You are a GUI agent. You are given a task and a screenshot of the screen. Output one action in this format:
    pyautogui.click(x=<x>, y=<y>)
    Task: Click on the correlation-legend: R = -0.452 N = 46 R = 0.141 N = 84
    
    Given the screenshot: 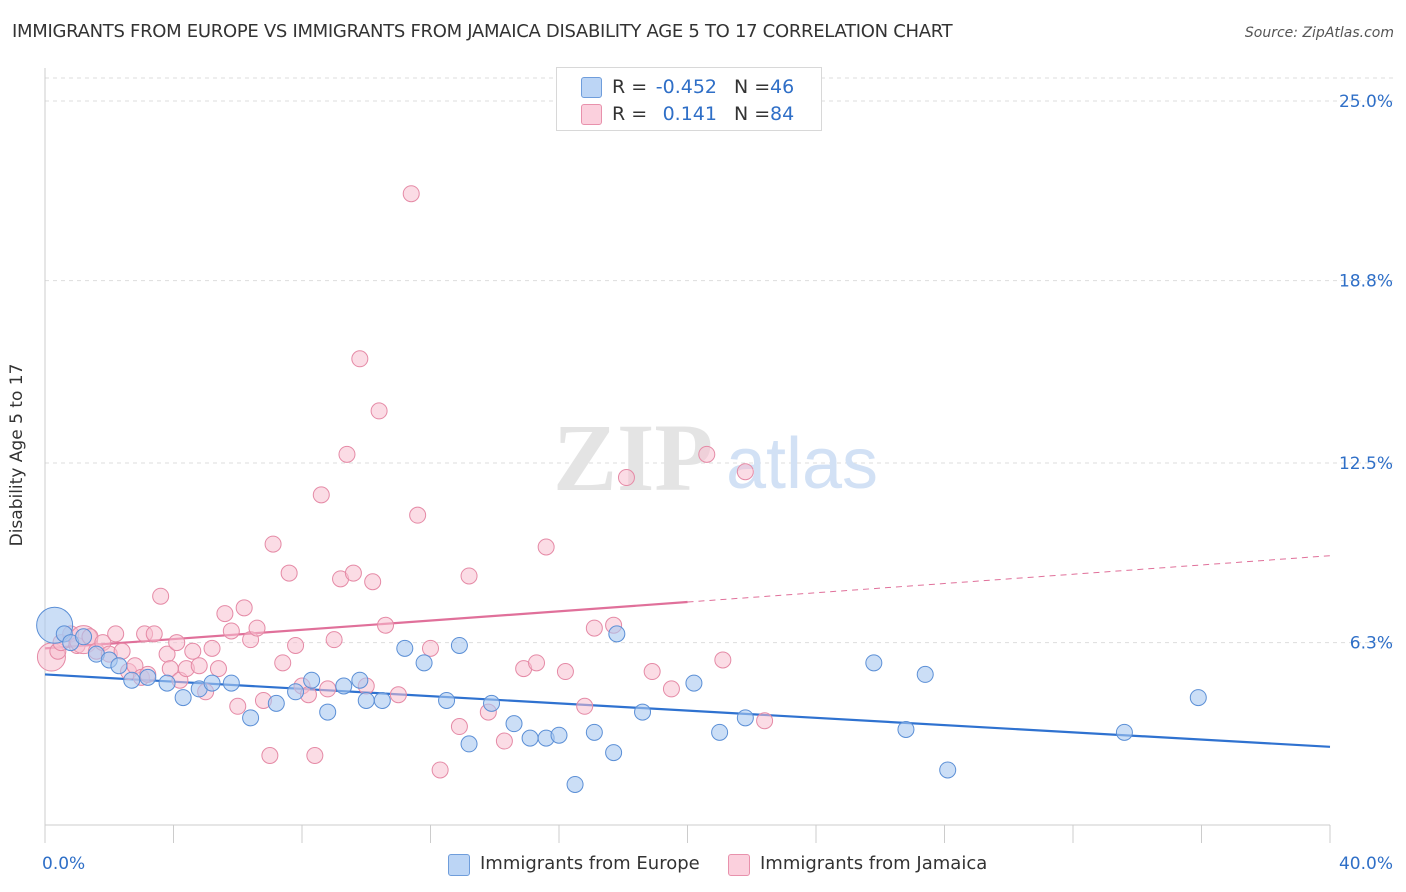 What is the action you would take?
    pyautogui.click(x=689, y=99)
    